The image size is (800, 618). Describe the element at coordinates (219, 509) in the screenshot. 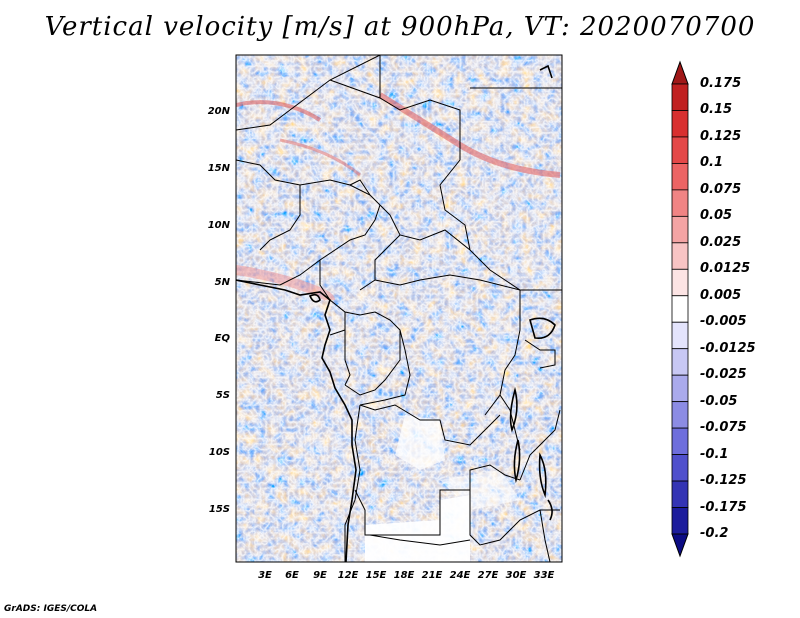

I see `lat-label-15s: 15S` at that location.